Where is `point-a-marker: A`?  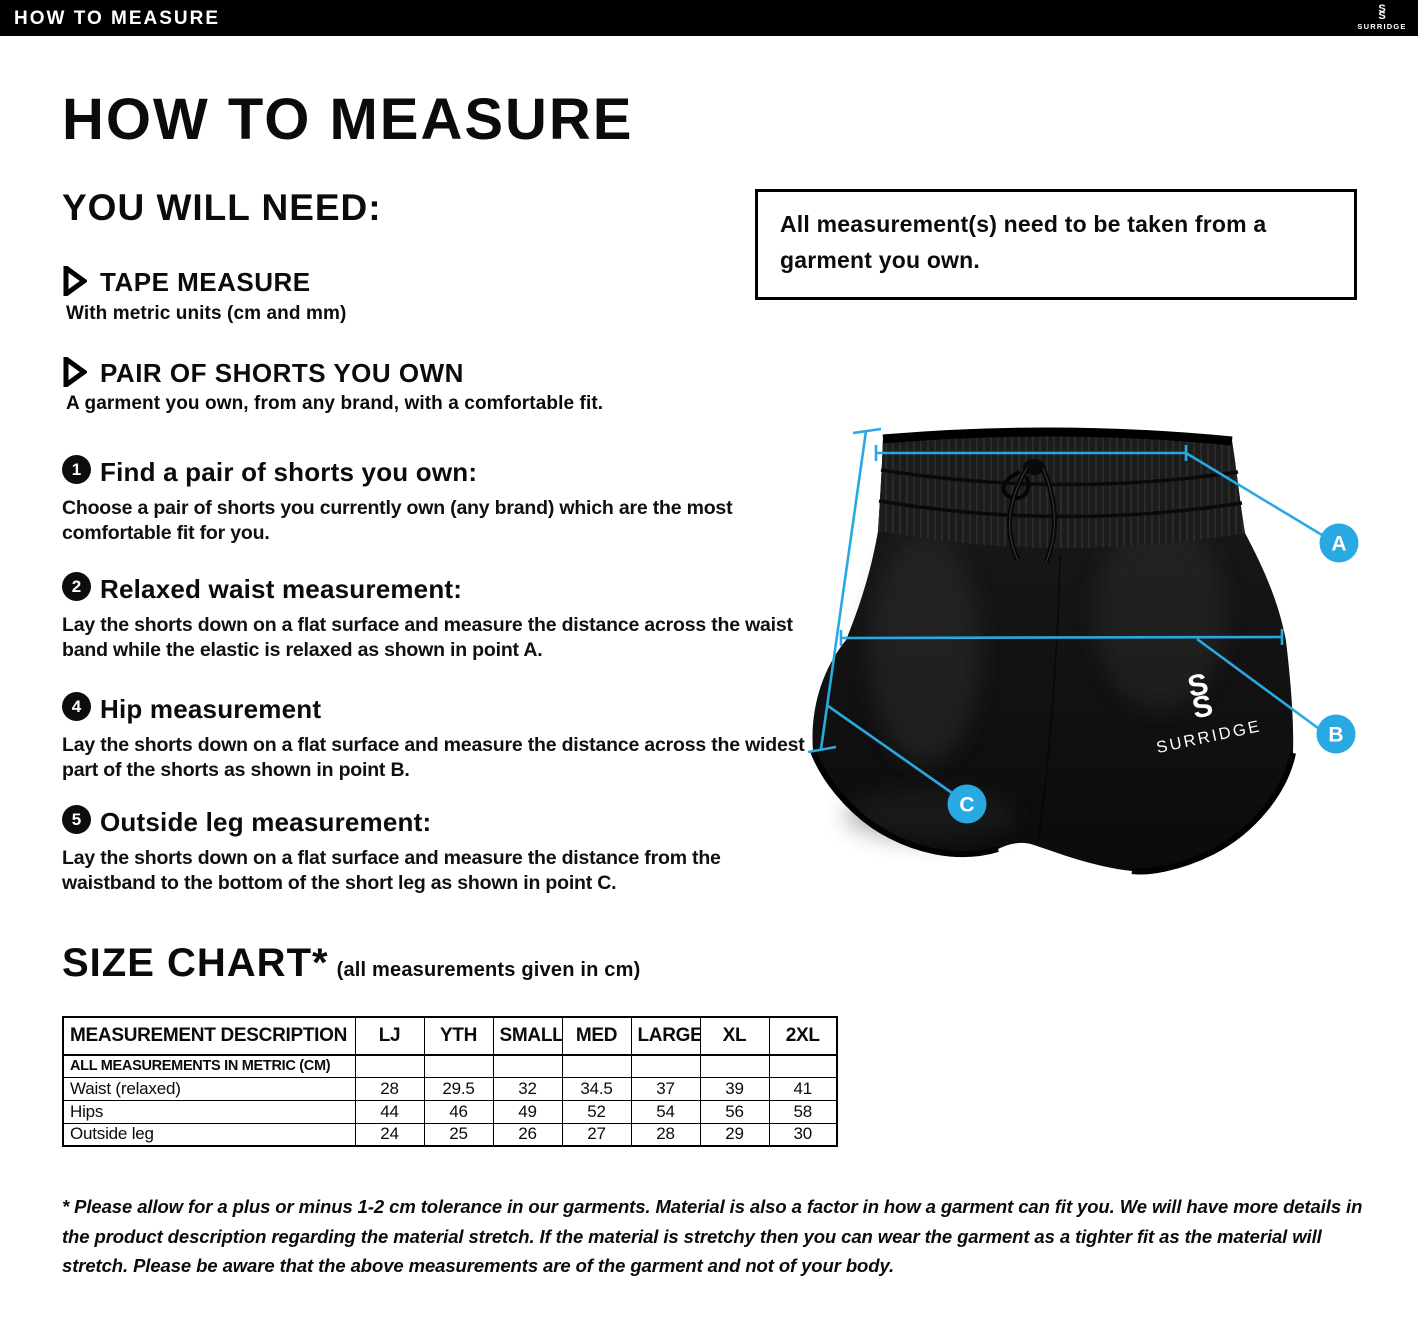
point-a-marker: A is located at coordinates (1339, 543).